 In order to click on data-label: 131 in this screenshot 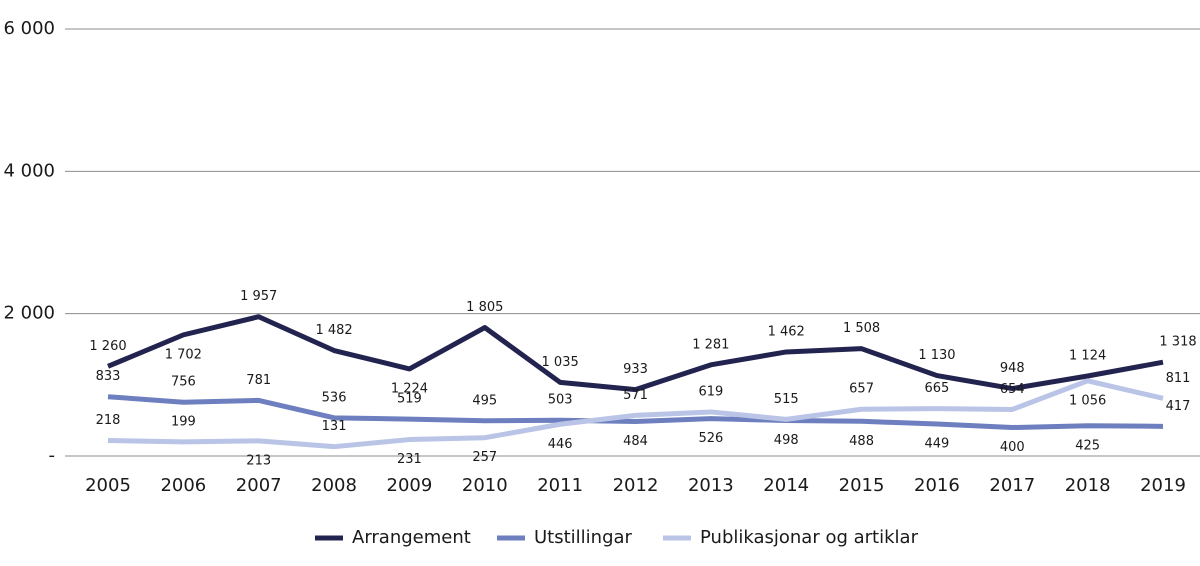, I will do `click(334, 426)`.